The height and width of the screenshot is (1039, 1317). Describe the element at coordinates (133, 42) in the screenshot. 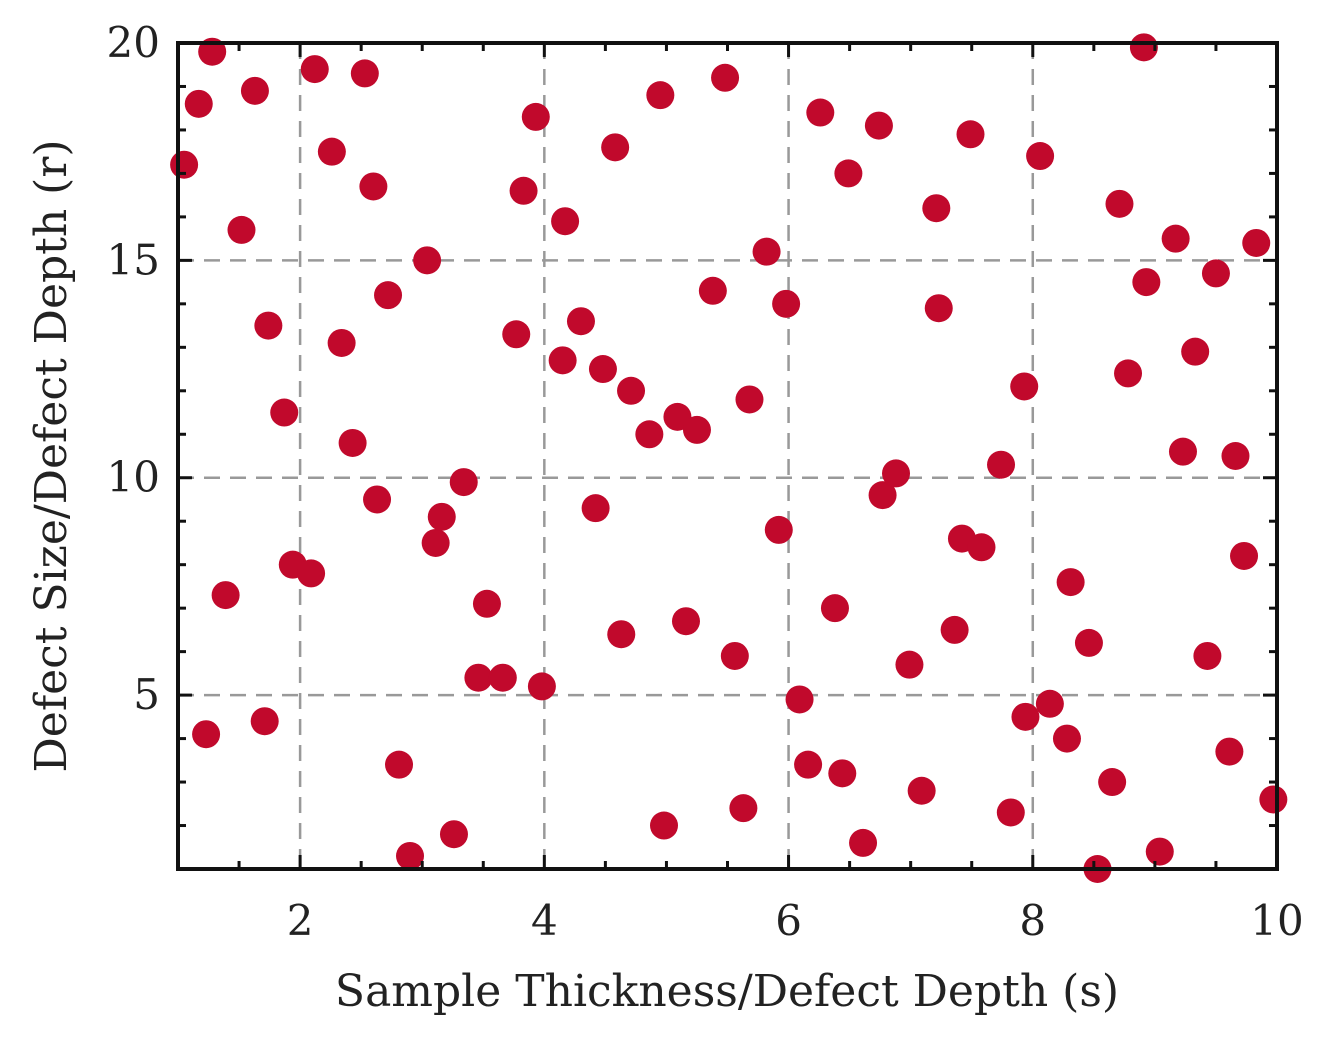

I see `y-tick-label: 20` at that location.